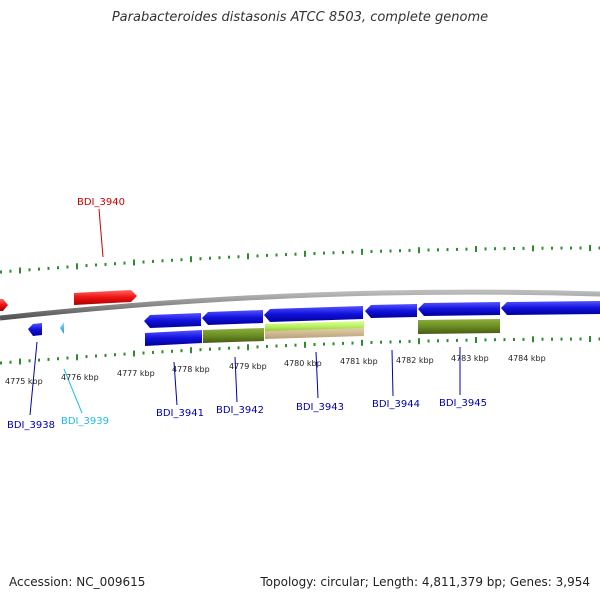 This screenshot has width=600, height=600. What do you see at coordinates (300, 305) in the screenshot?
I see `genome-backbone` at bounding box center [300, 305].